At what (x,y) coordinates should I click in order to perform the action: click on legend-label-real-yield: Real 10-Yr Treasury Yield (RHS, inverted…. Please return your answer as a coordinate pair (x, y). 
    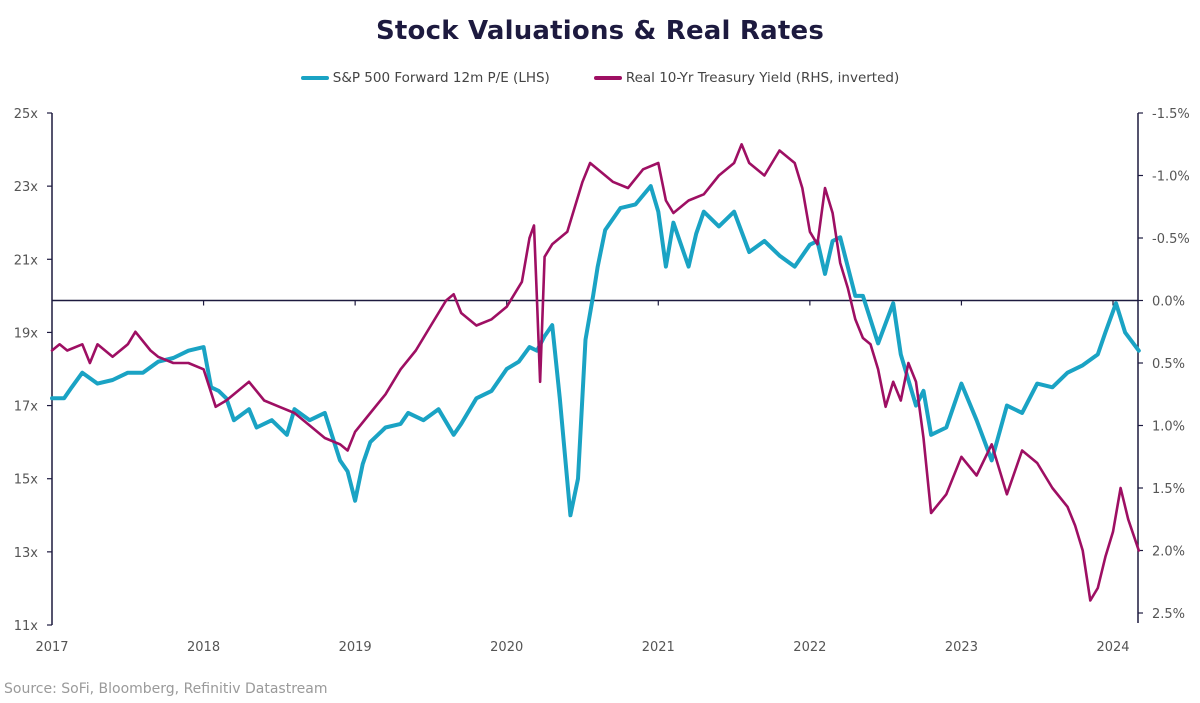
    Looking at the image, I should click on (762, 78).